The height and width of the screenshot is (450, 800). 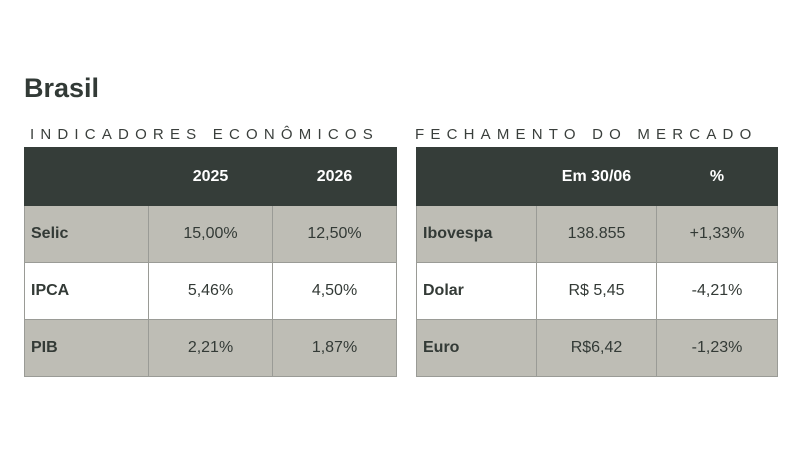 I want to click on table-row: Euro R$6,42 -1,23%, so click(x=597, y=348).